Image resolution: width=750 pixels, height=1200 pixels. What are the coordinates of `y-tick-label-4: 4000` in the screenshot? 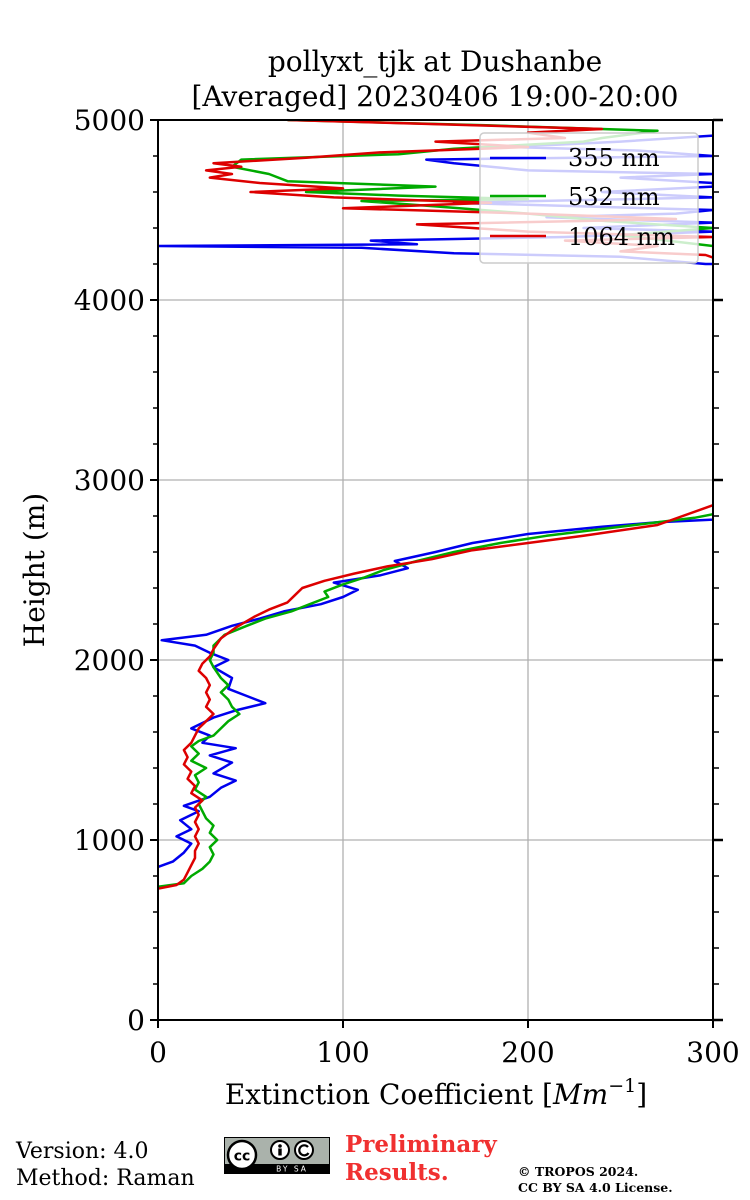 It's located at (109, 300).